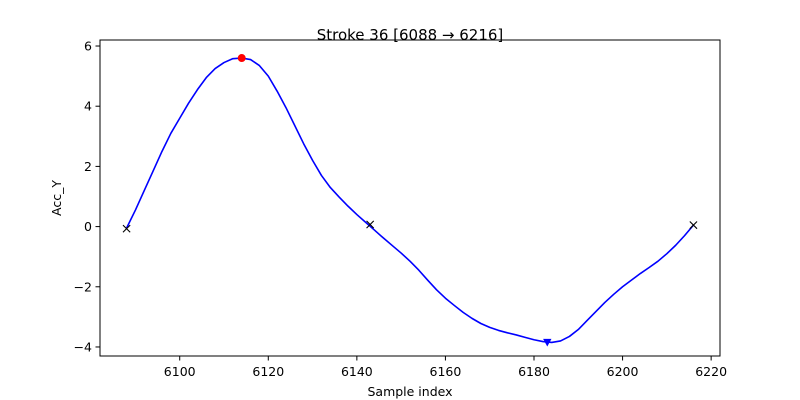 Image resolution: width=800 pixels, height=400 pixels. Describe the element at coordinates (410, 35) in the screenshot. I see `chart-title: Stroke 36 [6088 → 6216]` at that location.